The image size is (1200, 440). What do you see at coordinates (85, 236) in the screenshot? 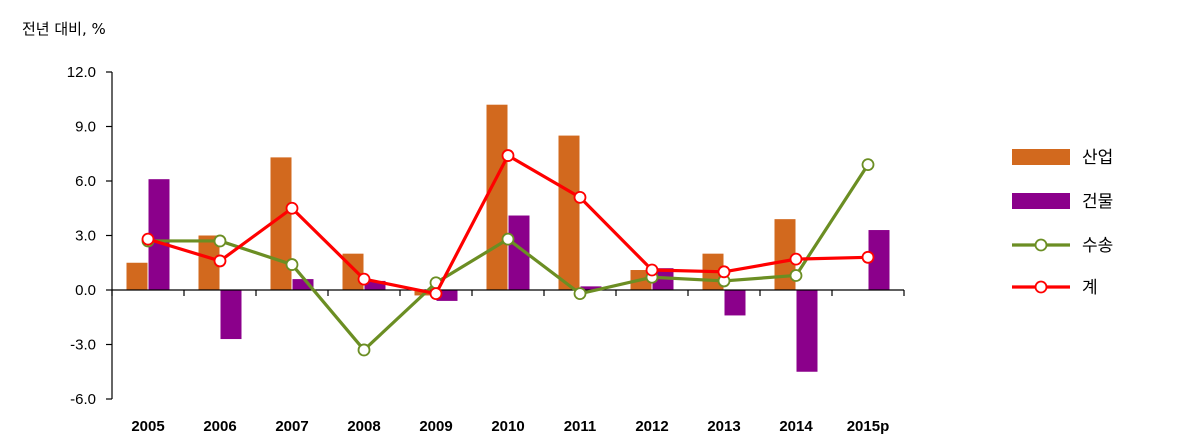
I see `y-tick-label: 3.0` at bounding box center [85, 236].